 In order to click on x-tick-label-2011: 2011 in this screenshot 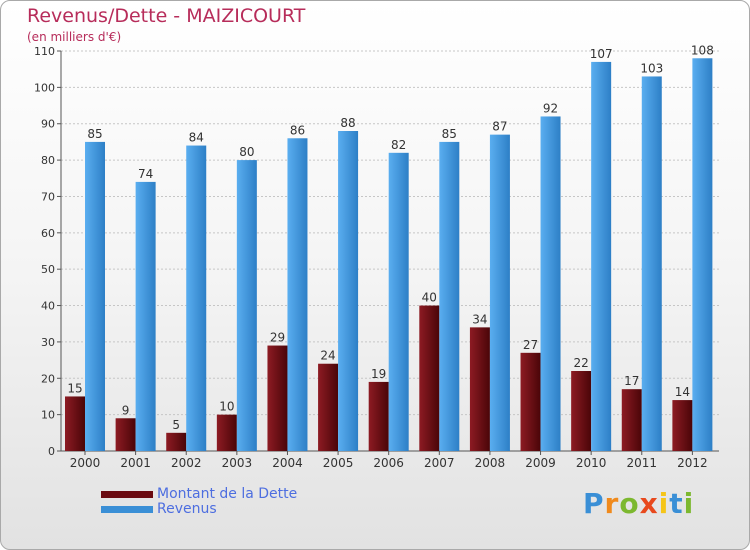, I will do `click(641, 463)`.